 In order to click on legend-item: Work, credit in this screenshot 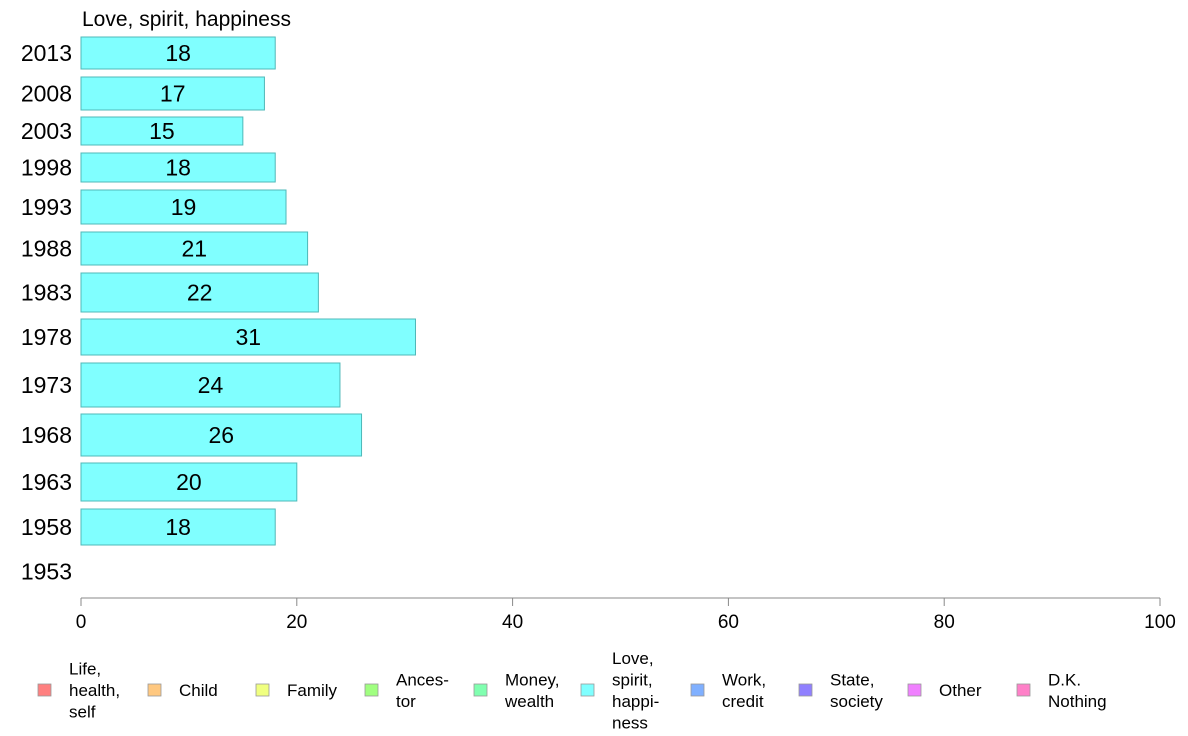, I will do `click(728, 690)`.